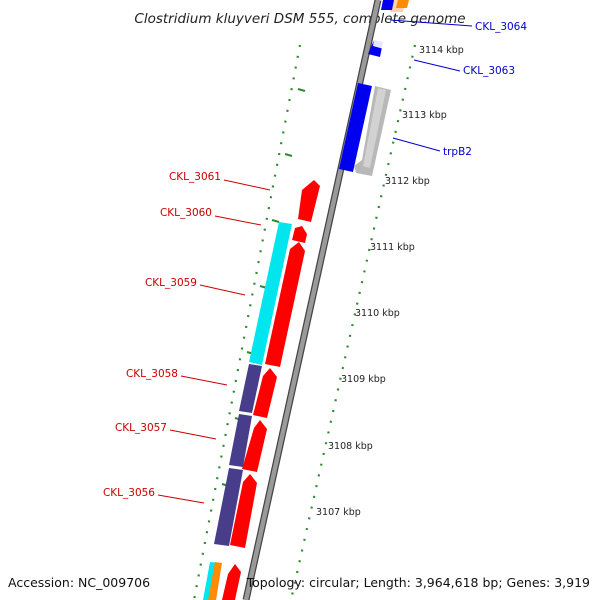 The width and height of the screenshot is (600, 600). I want to click on tick-label: 3113 kbp, so click(424, 115).